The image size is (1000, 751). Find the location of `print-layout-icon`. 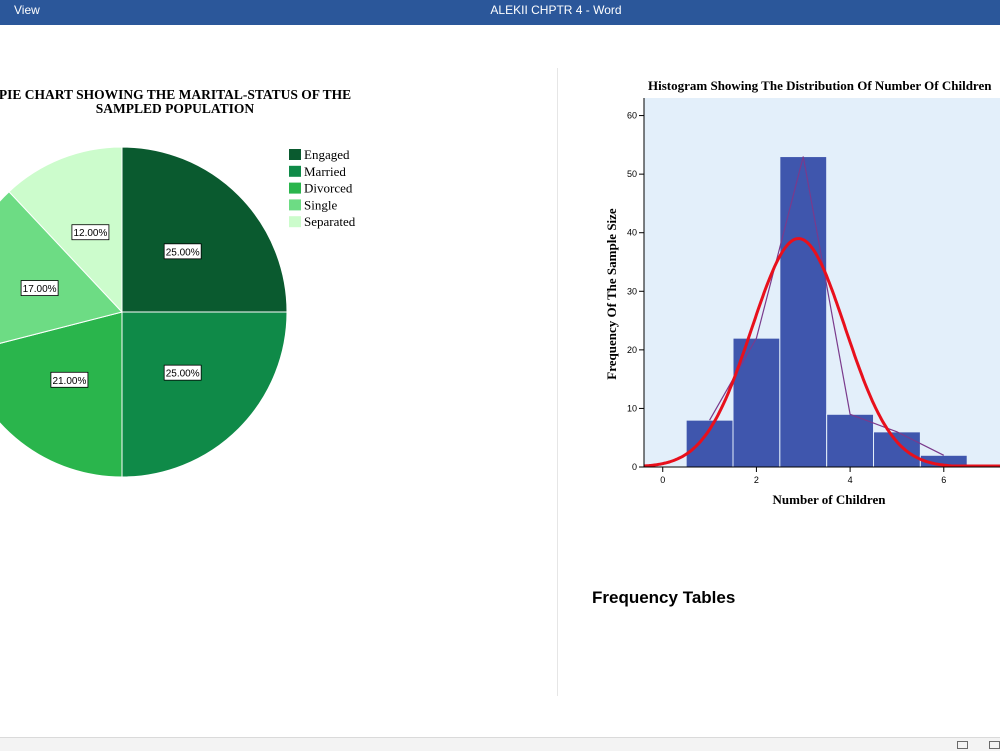

print-layout-icon is located at coordinates (994, 745).